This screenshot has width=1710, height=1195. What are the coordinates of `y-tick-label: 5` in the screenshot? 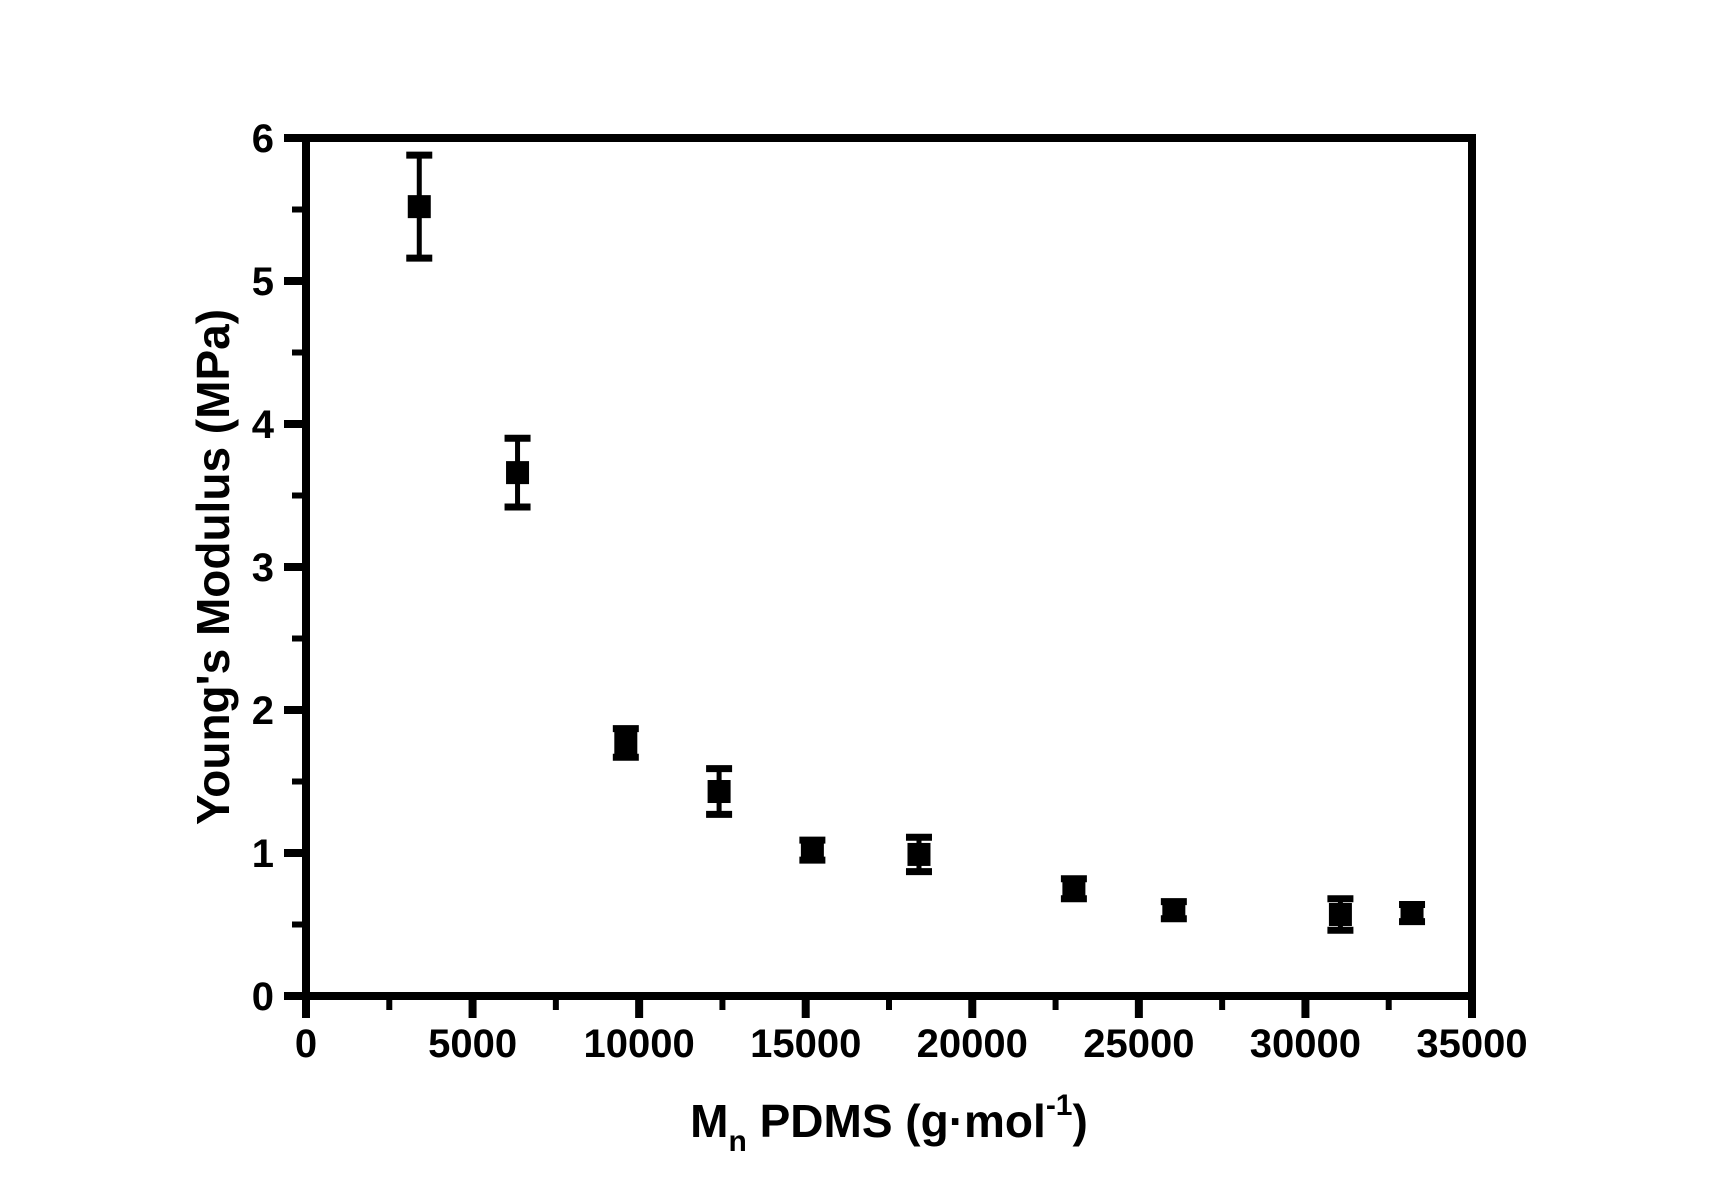 It's located at (263, 282).